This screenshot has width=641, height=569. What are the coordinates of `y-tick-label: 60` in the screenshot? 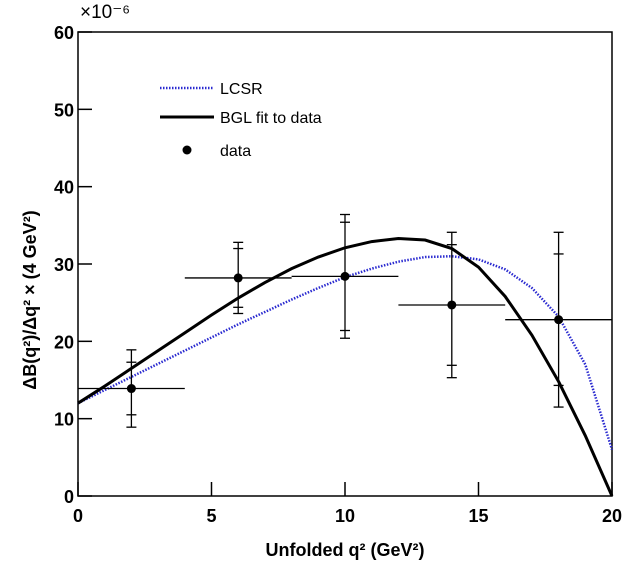 It's located at (64, 33).